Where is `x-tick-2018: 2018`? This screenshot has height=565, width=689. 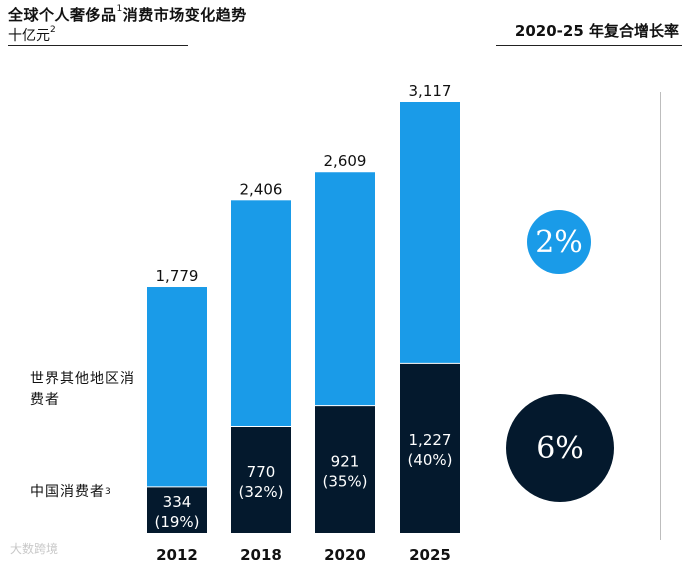 x-tick-2018: 2018 is located at coordinates (261, 555).